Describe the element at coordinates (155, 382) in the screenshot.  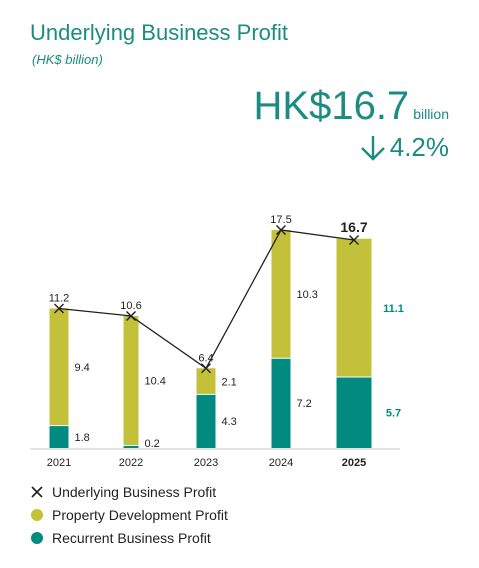
I see `data-label-property: 10.4` at that location.